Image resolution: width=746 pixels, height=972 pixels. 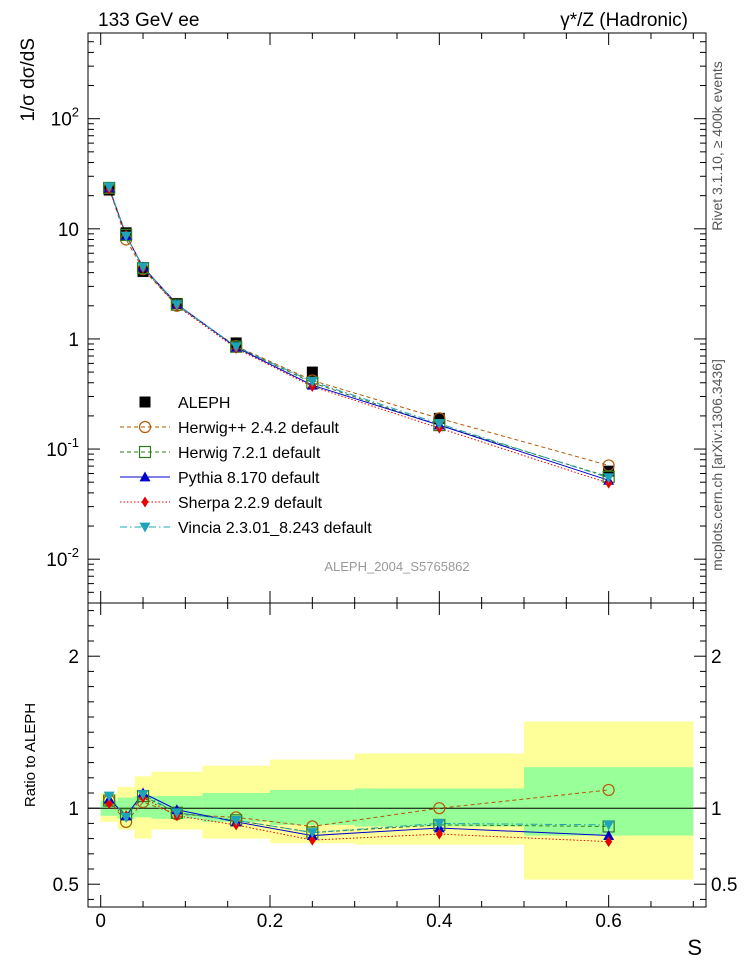 I want to click on ratio-y-tick-label-right: 1, so click(x=716, y=809).